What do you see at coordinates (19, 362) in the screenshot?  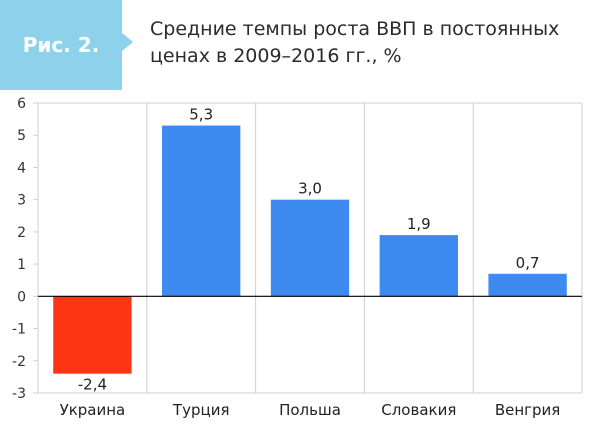 I see `y-tick-label: -2` at bounding box center [19, 362].